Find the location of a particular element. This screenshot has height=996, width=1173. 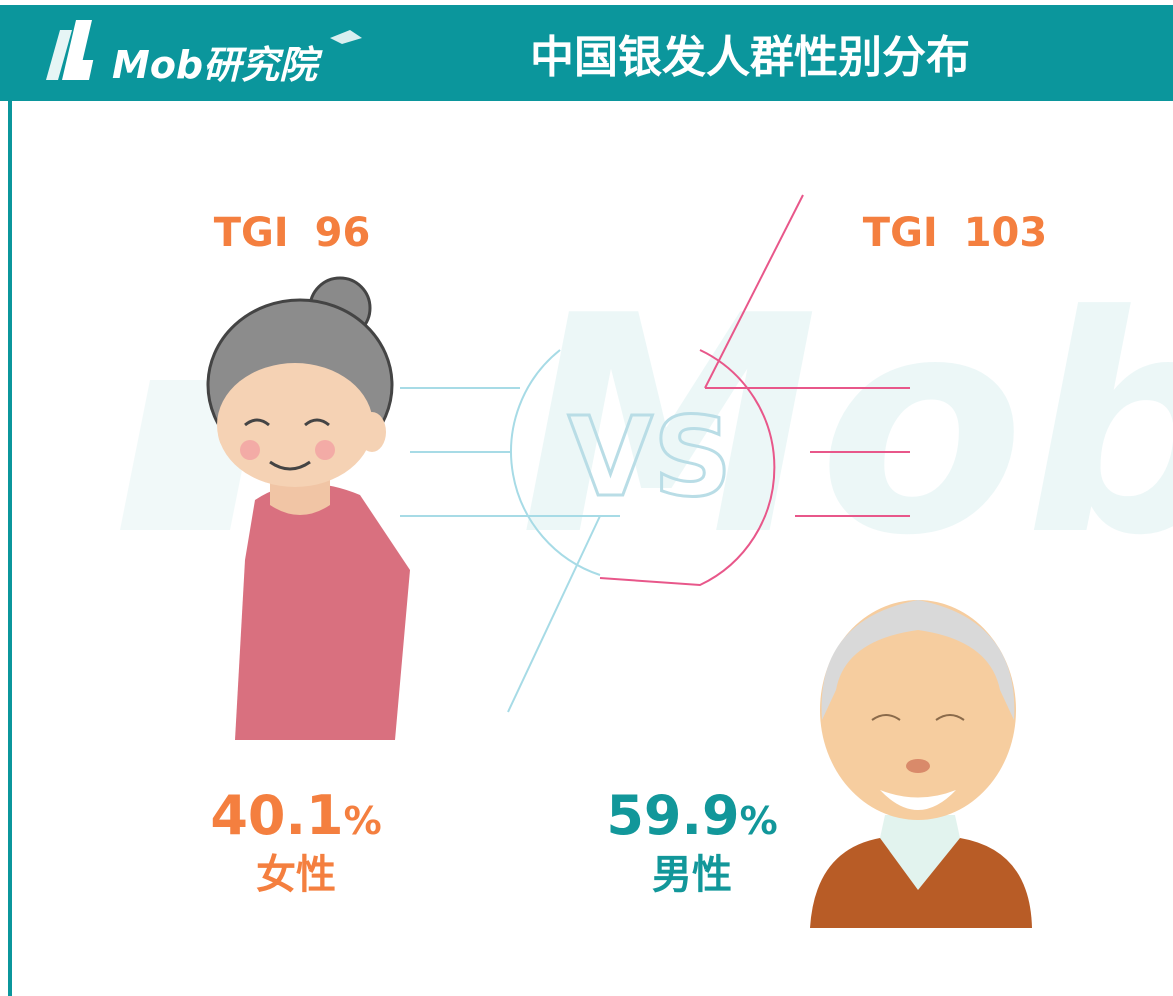

share-male: 59.9% is located at coordinates (691, 815).